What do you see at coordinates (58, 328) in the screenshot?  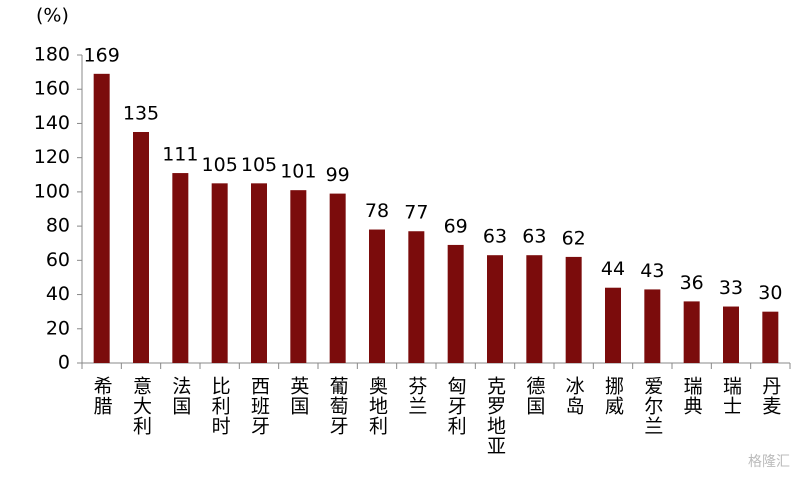 I see `y-tick-label: 20` at bounding box center [58, 328].